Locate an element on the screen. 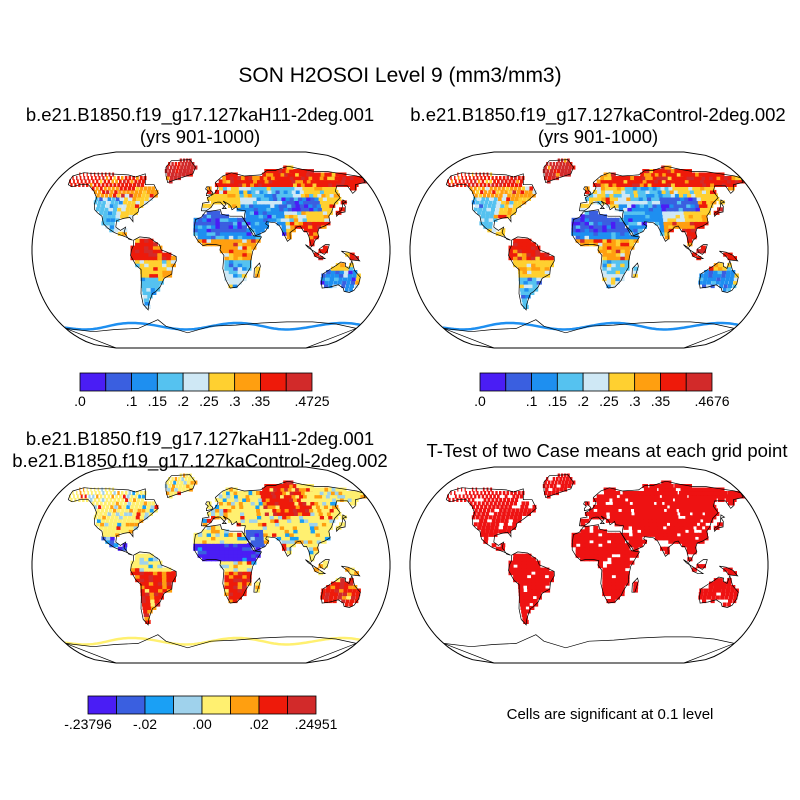 This screenshot has width=800, height=800. colorbar-difference is located at coordinates (202, 705).